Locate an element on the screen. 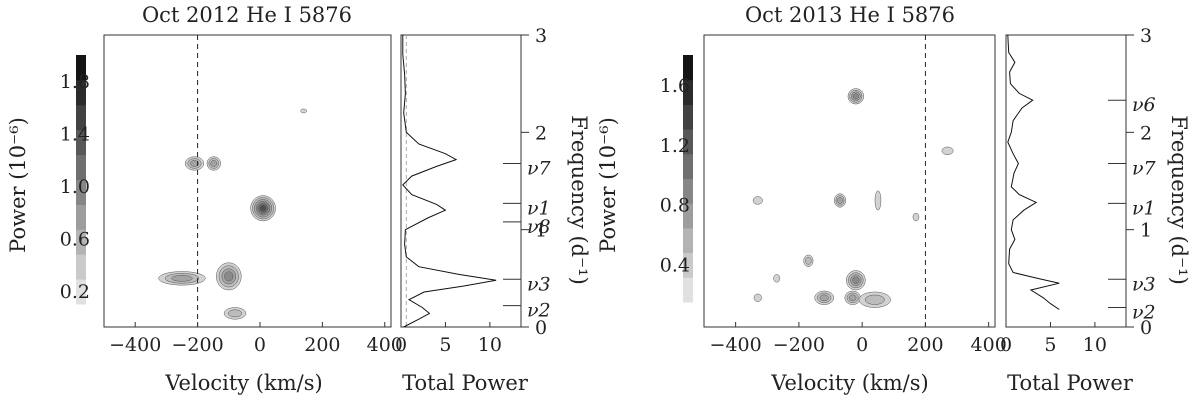  mode-label: ν6 is located at coordinates (1144, 105).